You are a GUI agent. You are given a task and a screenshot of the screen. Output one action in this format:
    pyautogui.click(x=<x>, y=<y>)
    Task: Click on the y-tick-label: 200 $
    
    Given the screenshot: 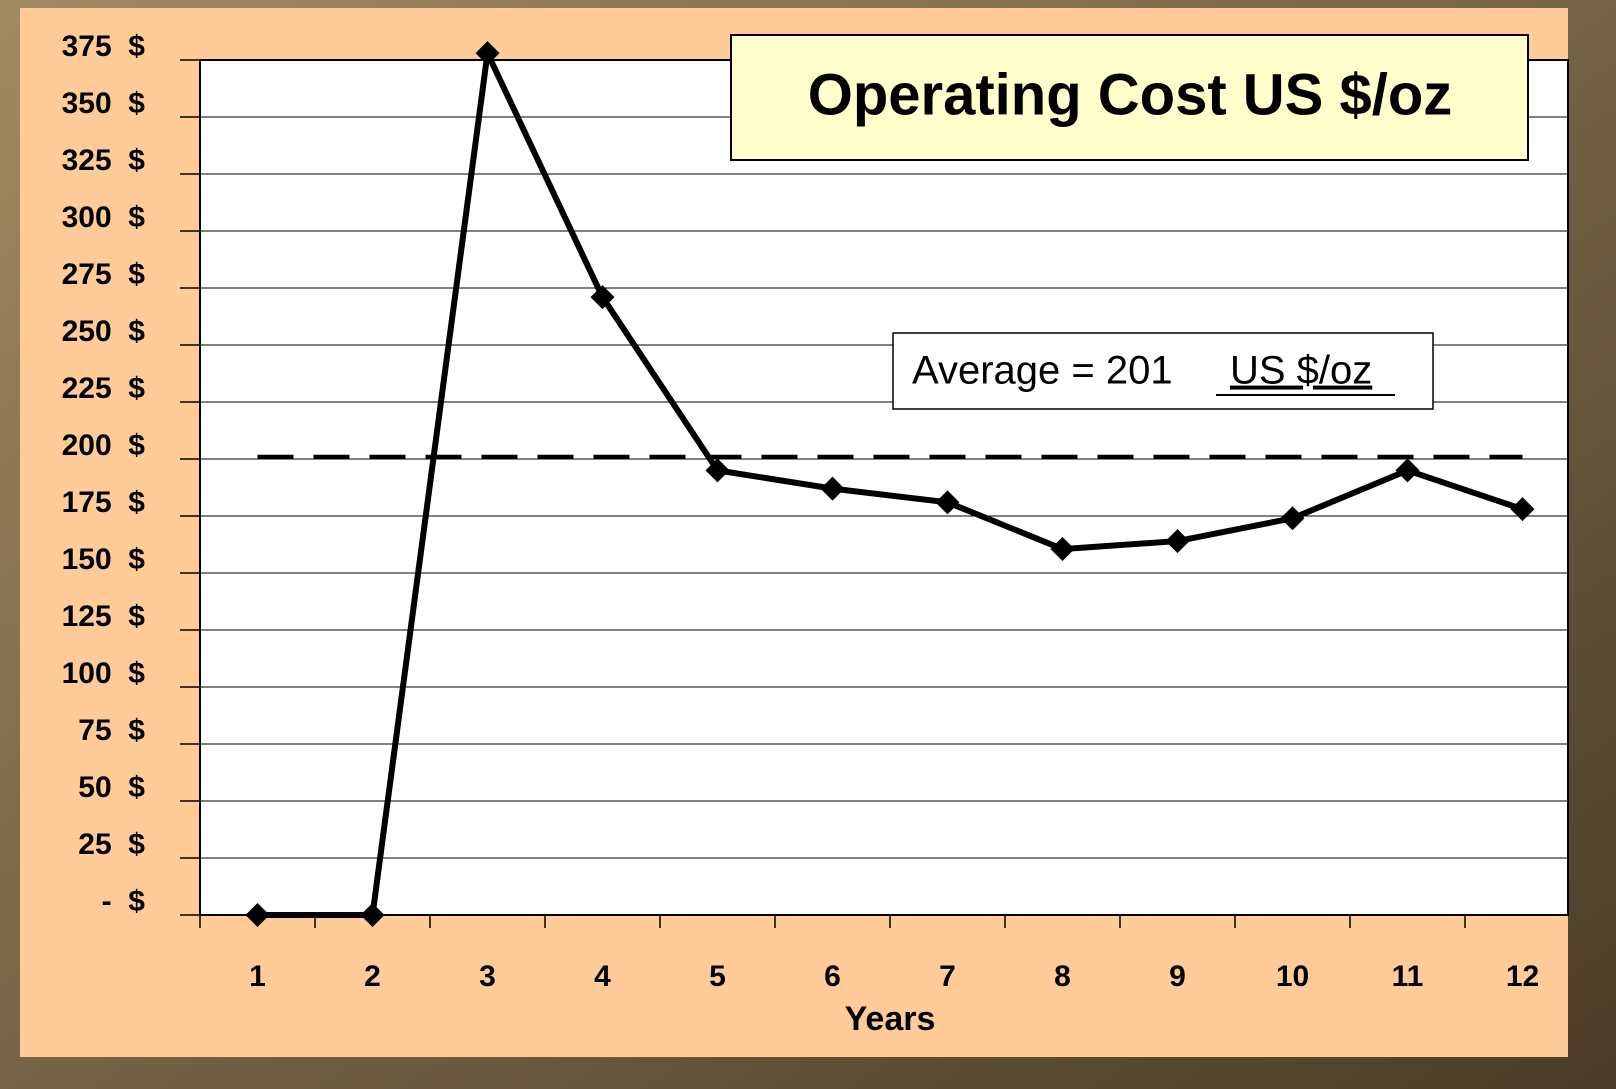 What is the action you would take?
    pyautogui.click(x=104, y=445)
    